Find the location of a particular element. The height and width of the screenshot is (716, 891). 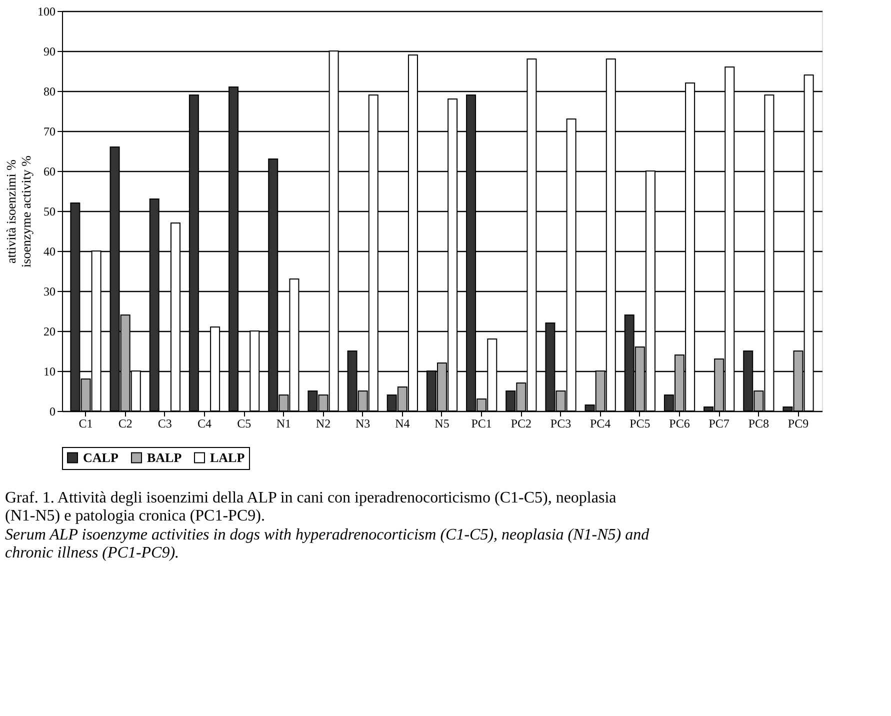

x-tick-label: C2 is located at coordinates (125, 423).